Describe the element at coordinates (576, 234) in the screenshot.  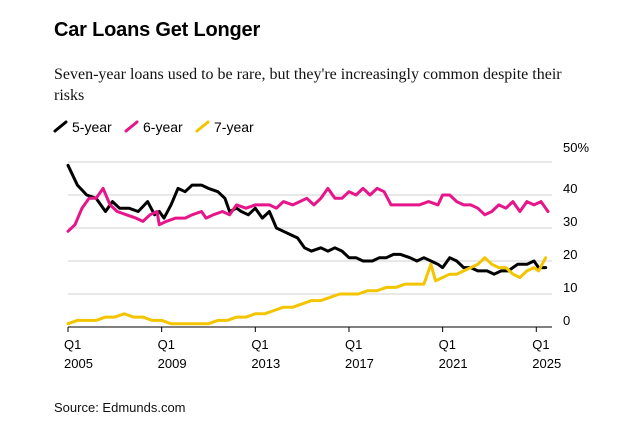
I see `y-axis: 0 10 20 30 40 50%` at that location.